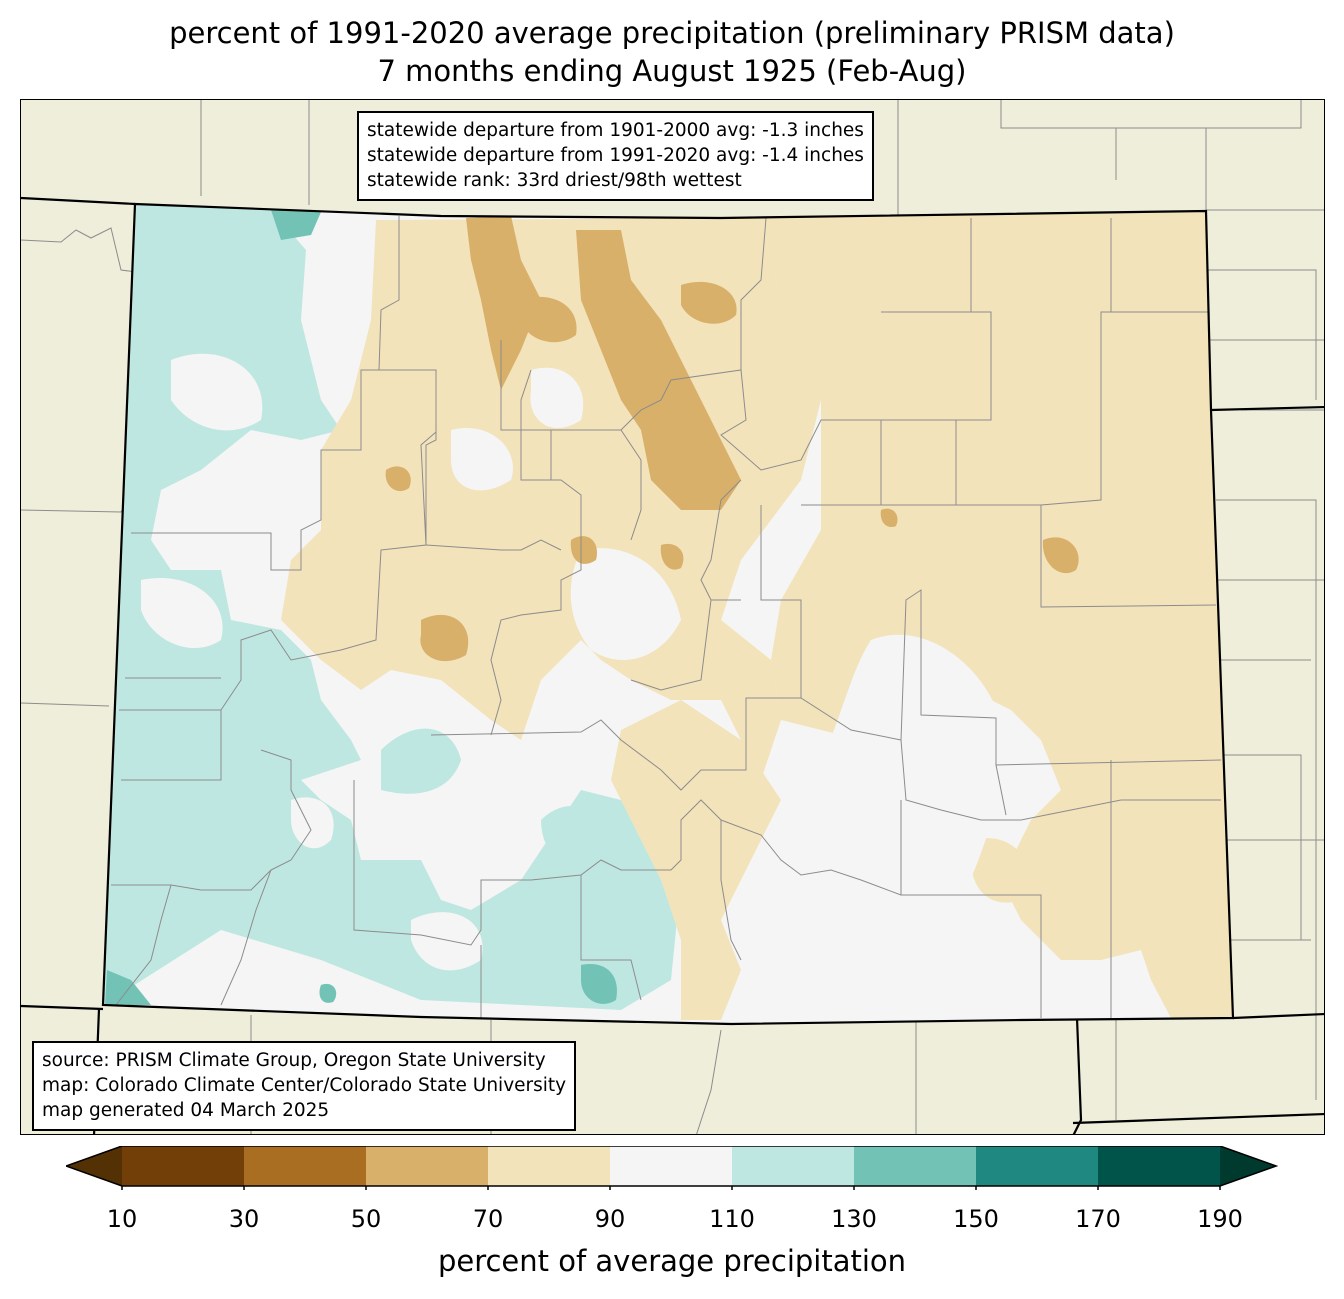  I want to click on colorbar-extend-high, so click(1248, 1166).